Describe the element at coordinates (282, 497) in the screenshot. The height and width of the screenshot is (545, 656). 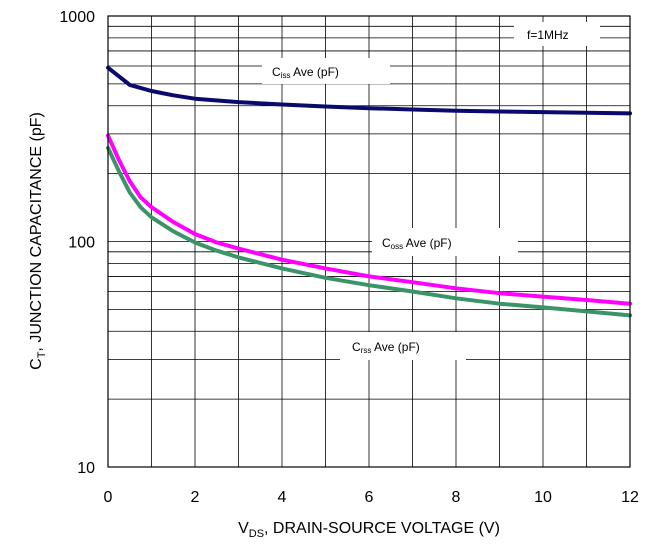
I see `x-tick-label: 4` at that location.